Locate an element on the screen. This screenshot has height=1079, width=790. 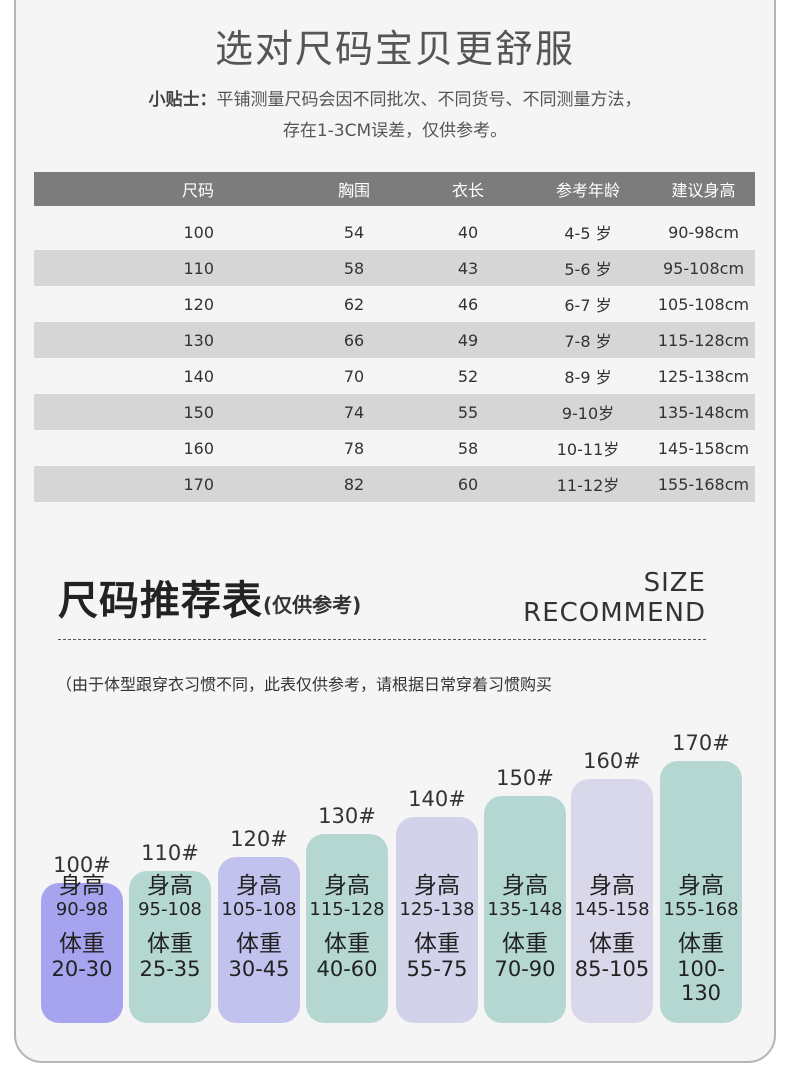
table-cell: 70 is located at coordinates (354, 376).